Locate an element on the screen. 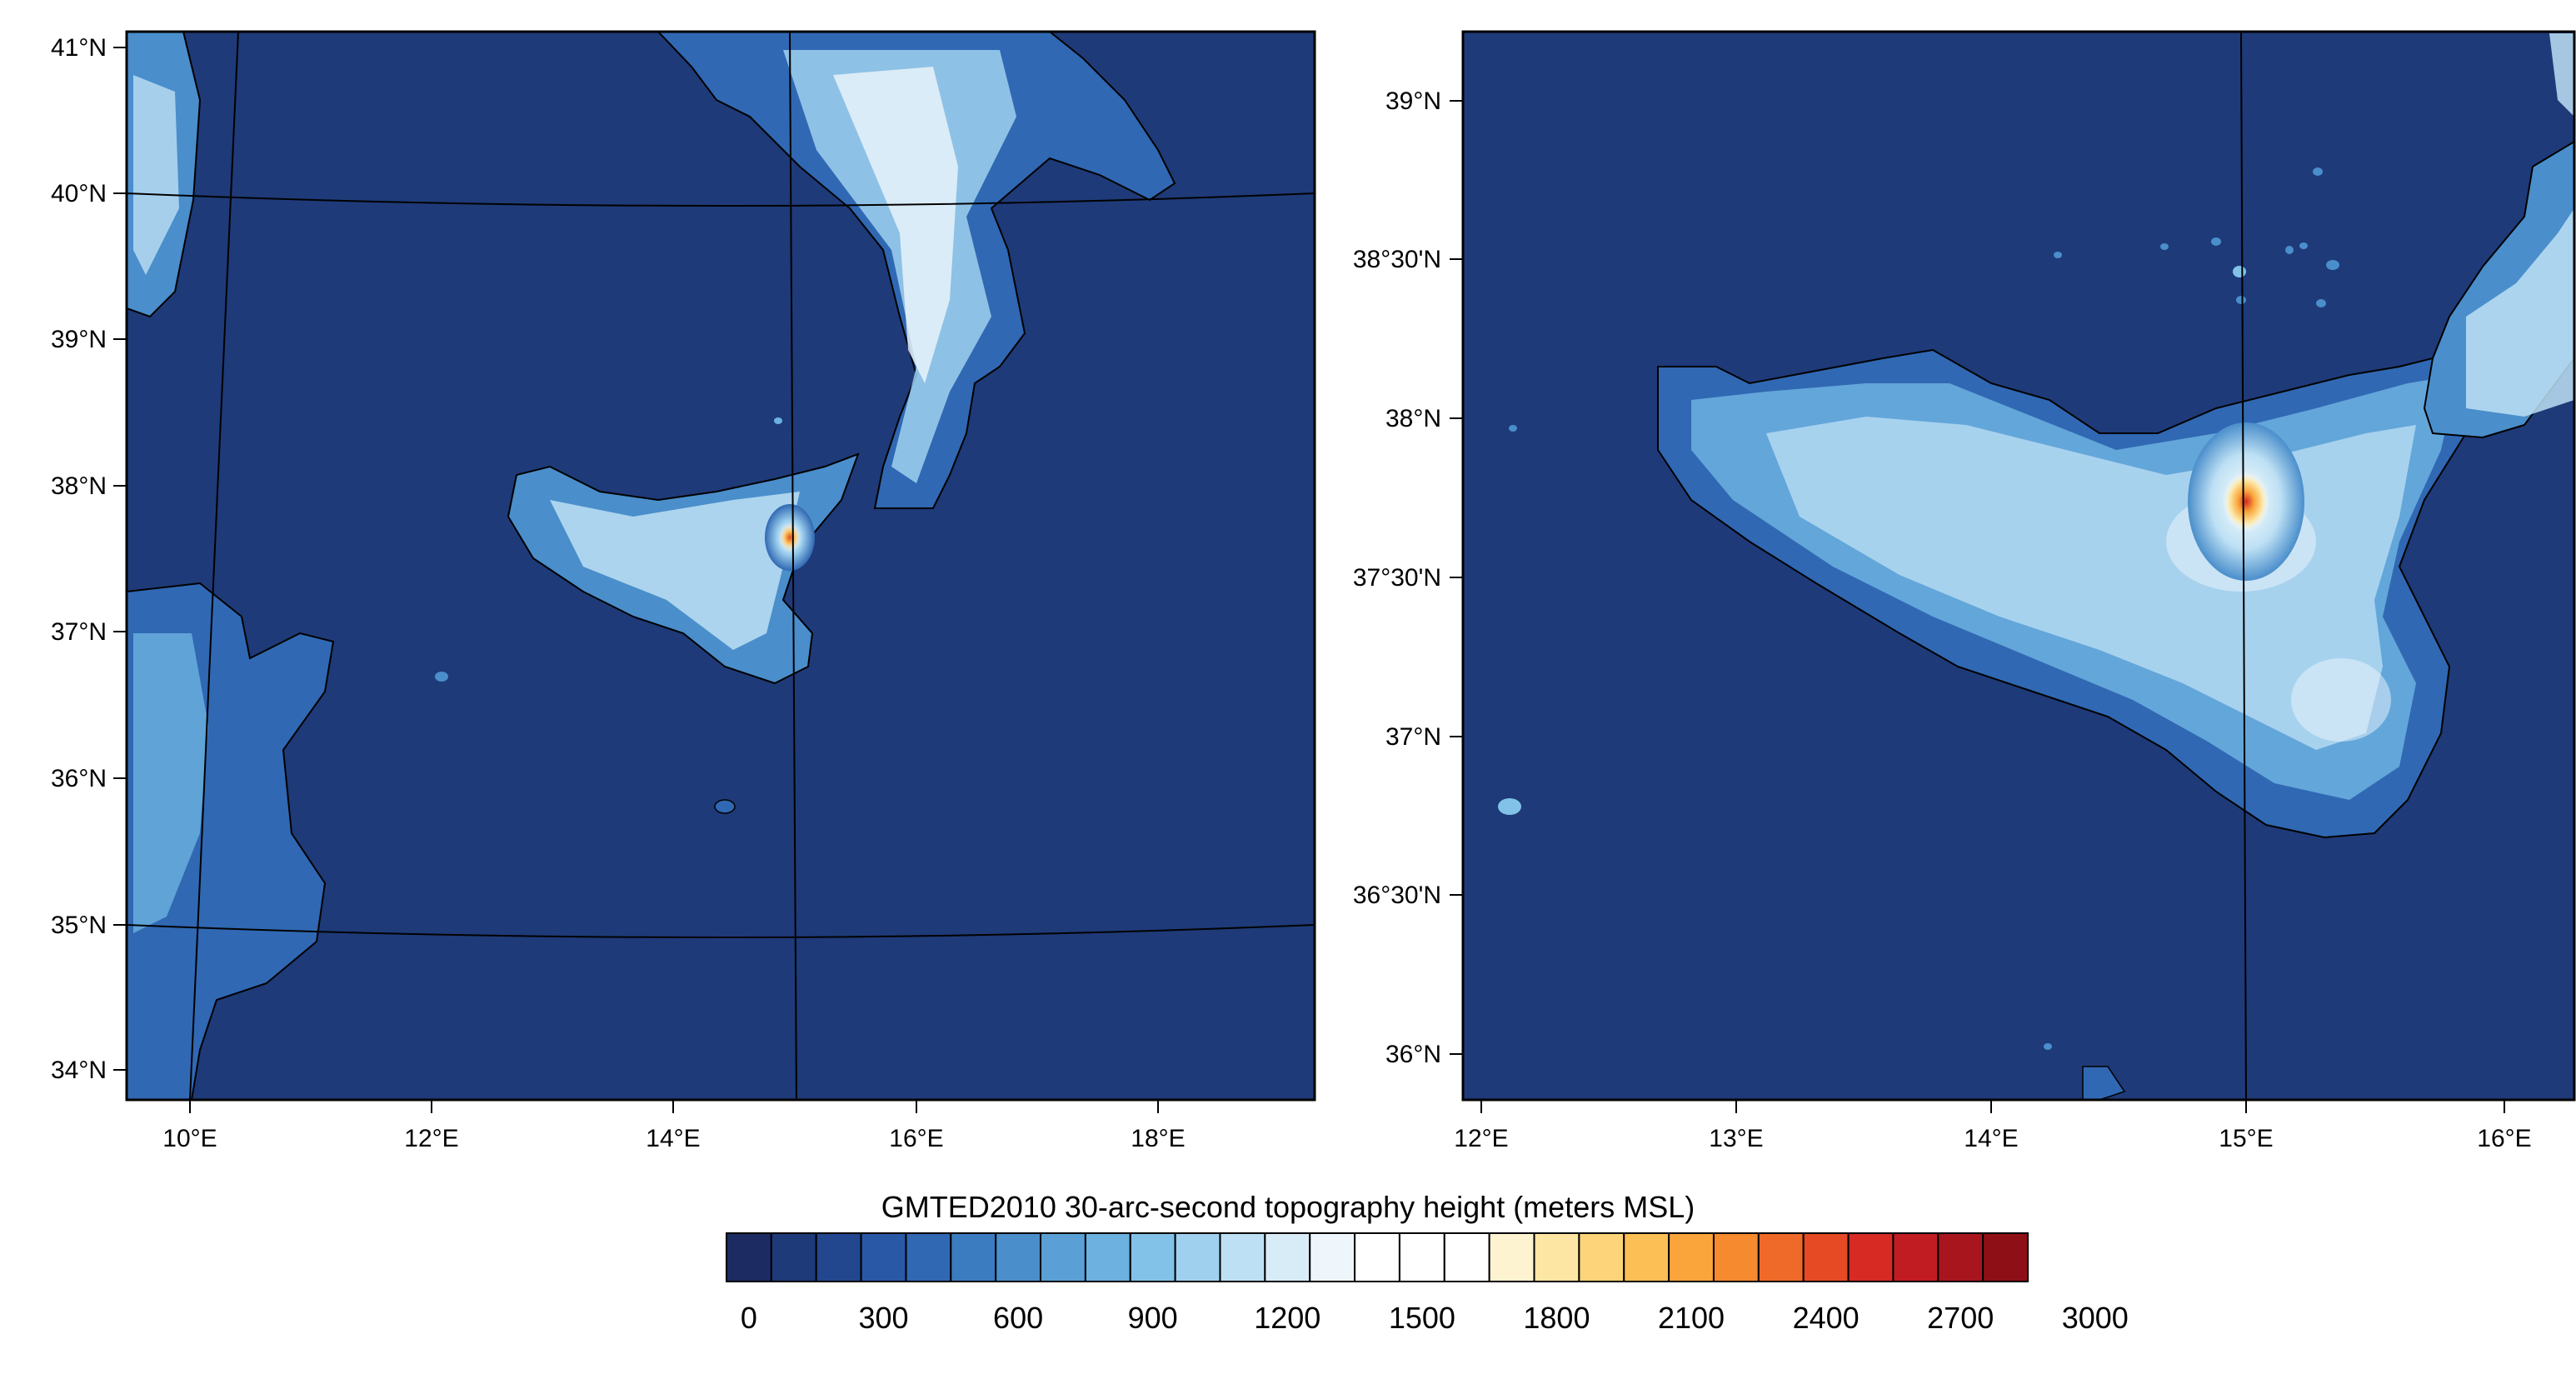 This screenshot has height=1379, width=2576. left-lon-label: 12°E is located at coordinates (431, 1138).